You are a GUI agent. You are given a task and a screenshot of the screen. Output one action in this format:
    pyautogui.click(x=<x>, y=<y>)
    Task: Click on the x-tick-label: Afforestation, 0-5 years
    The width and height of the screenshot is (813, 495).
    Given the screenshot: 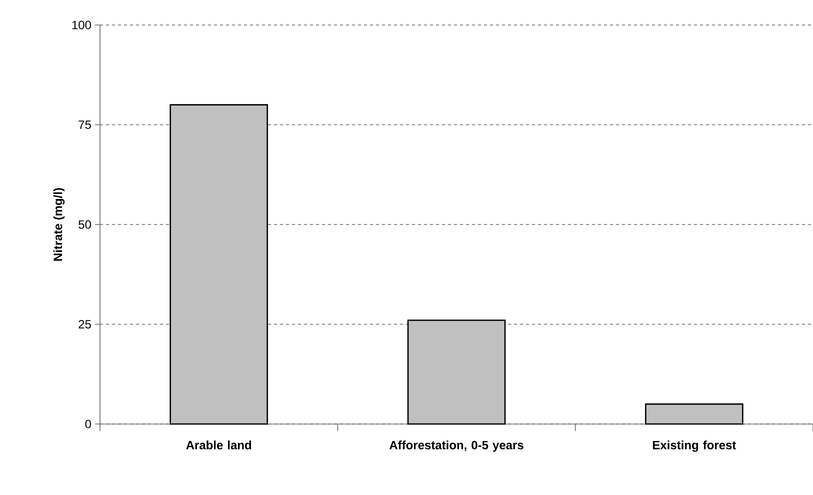 What is the action you would take?
    pyautogui.click(x=456, y=446)
    